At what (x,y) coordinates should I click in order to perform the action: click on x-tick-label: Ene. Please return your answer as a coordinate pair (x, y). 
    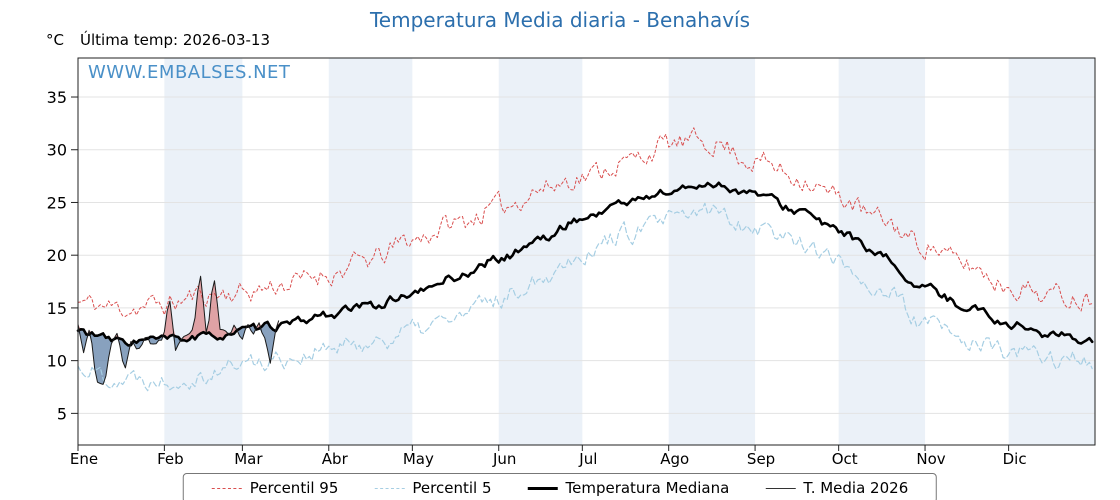
    Looking at the image, I should click on (84, 459).